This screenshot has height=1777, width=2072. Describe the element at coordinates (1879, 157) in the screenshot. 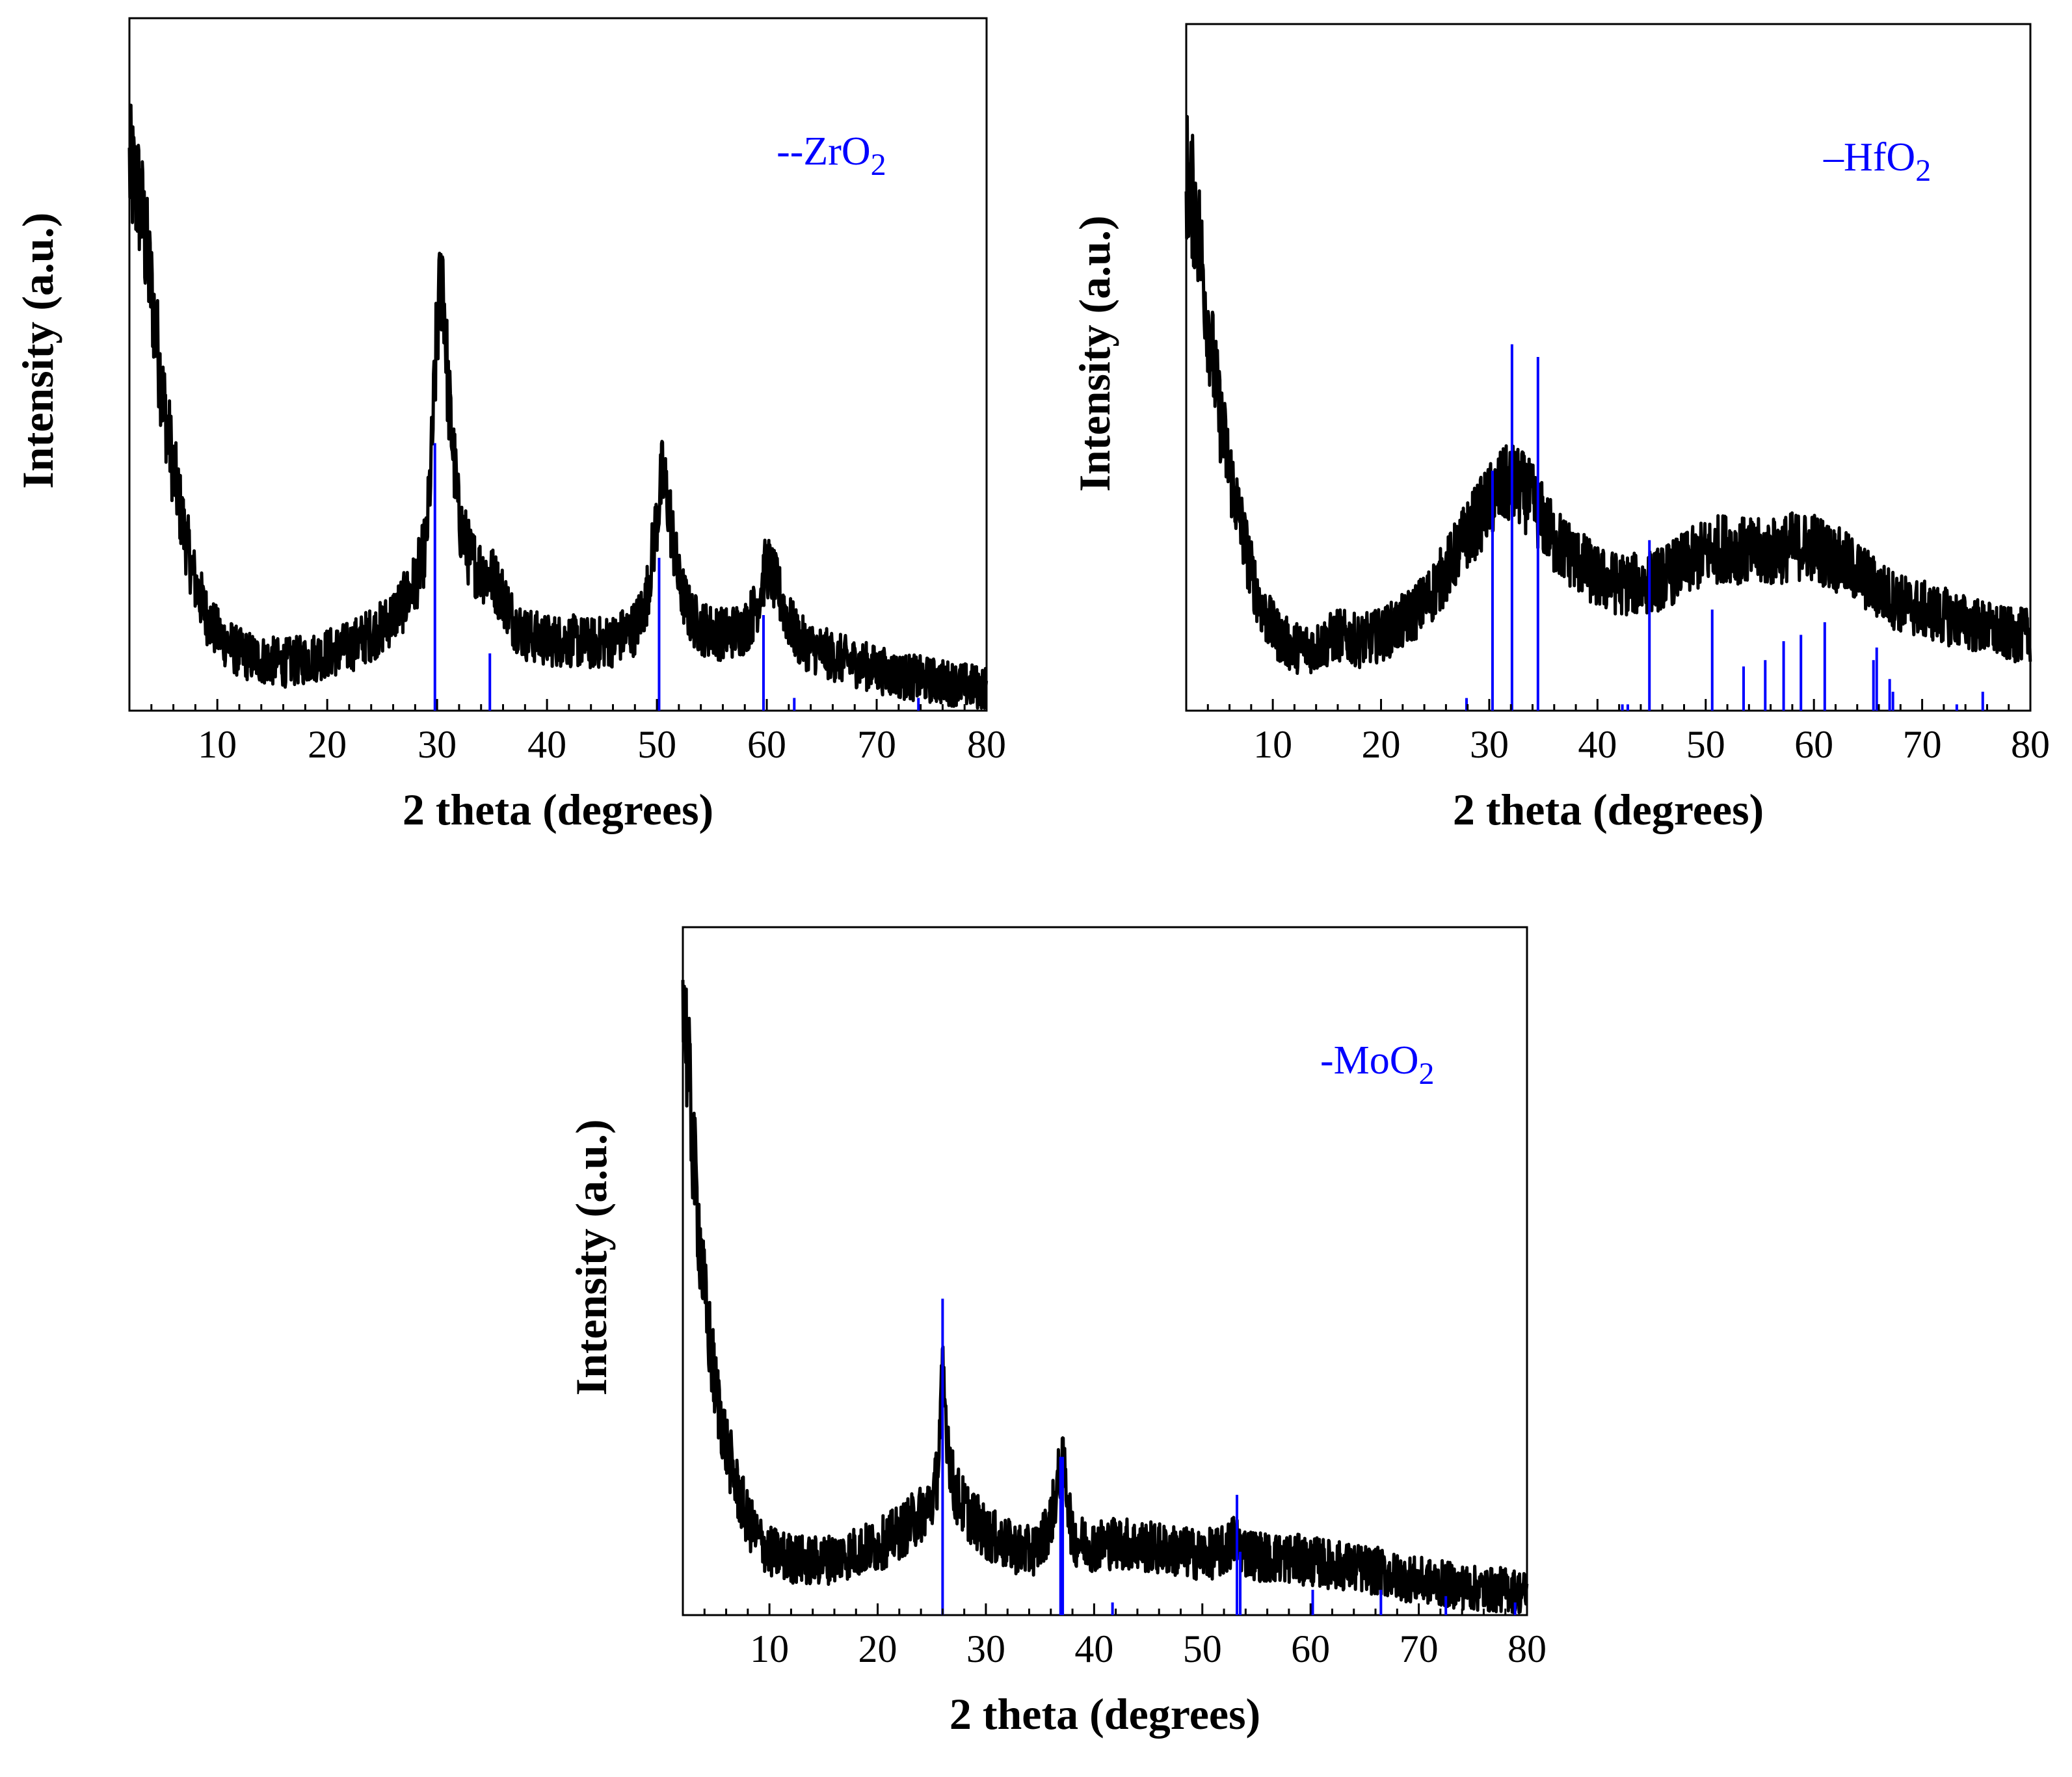

I see `legend-formula: HfO` at that location.